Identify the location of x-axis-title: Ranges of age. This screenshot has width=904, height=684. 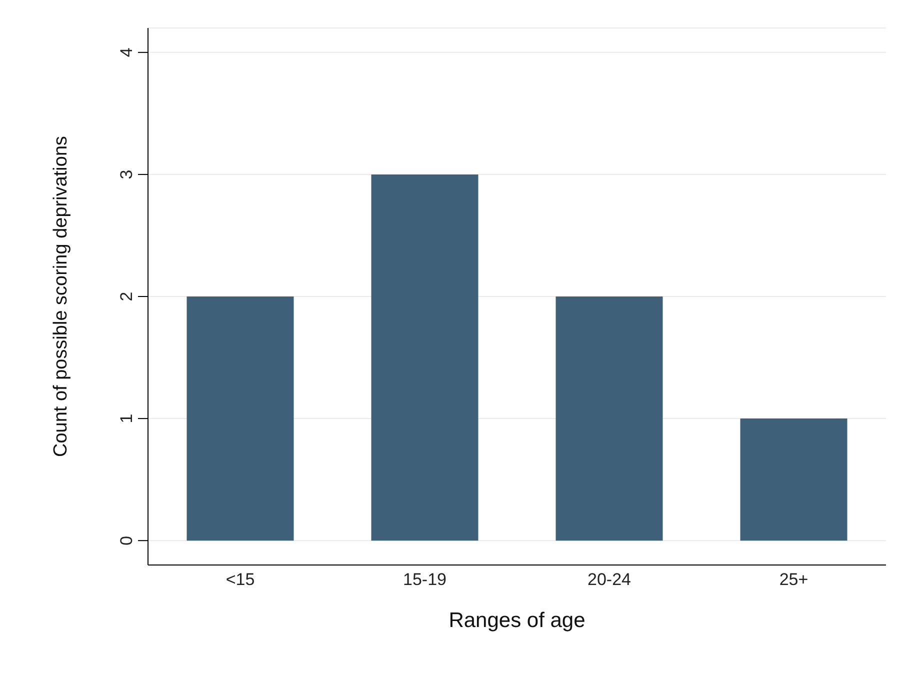
(517, 620).